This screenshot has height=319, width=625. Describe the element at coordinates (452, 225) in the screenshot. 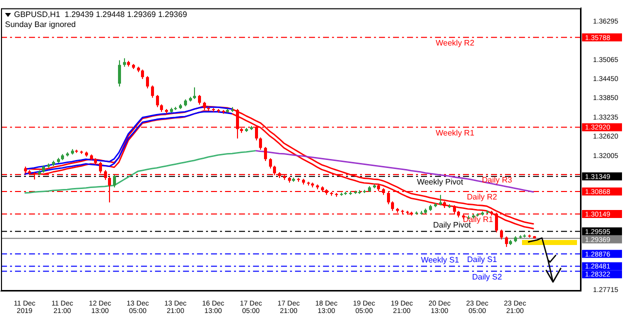

I see `ref-line-label: Daily Pivot` at that location.